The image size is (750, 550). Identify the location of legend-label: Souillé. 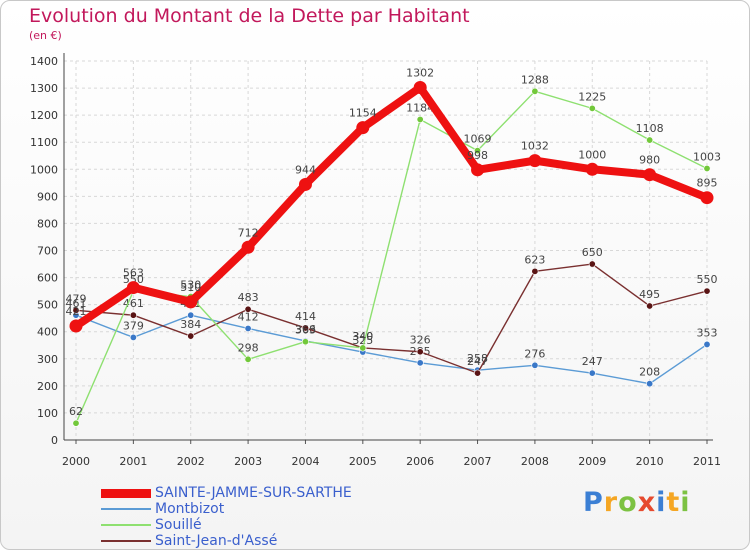
(178, 525).